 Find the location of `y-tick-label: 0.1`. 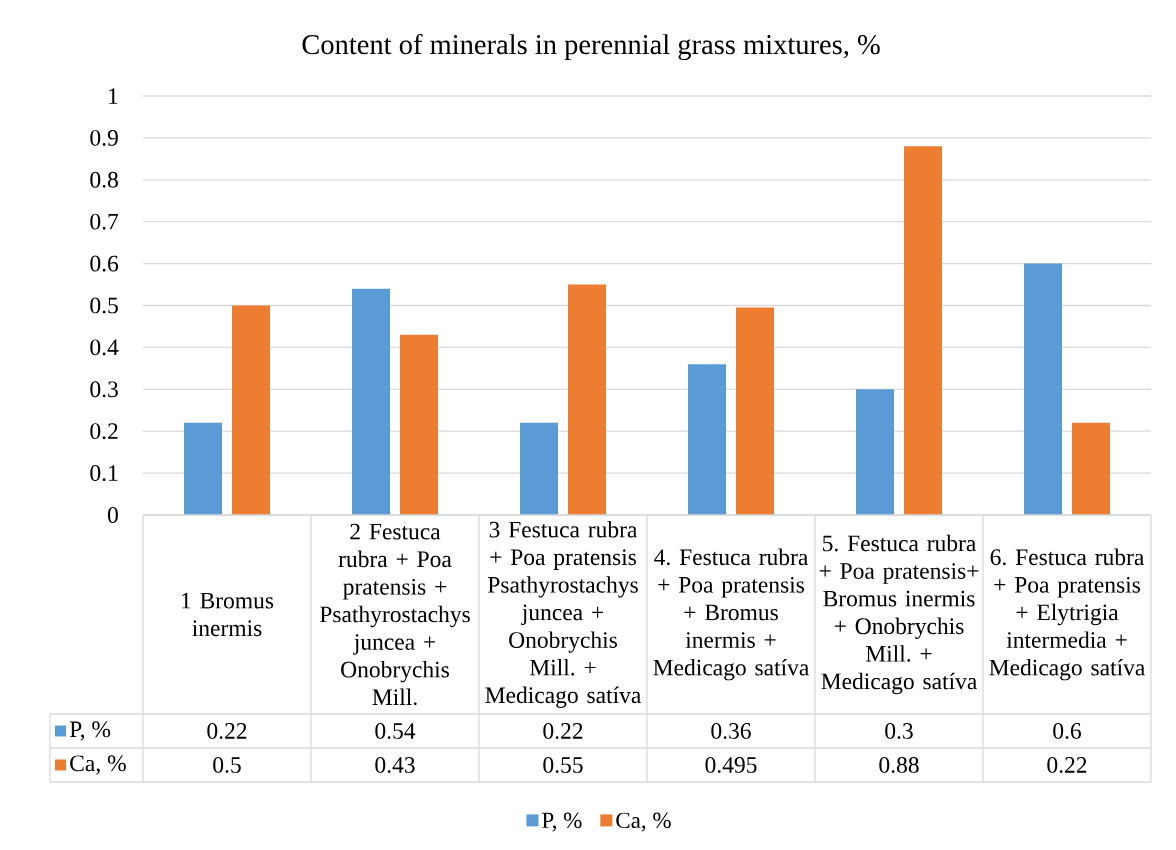

y-tick-label: 0.1 is located at coordinates (104, 473).